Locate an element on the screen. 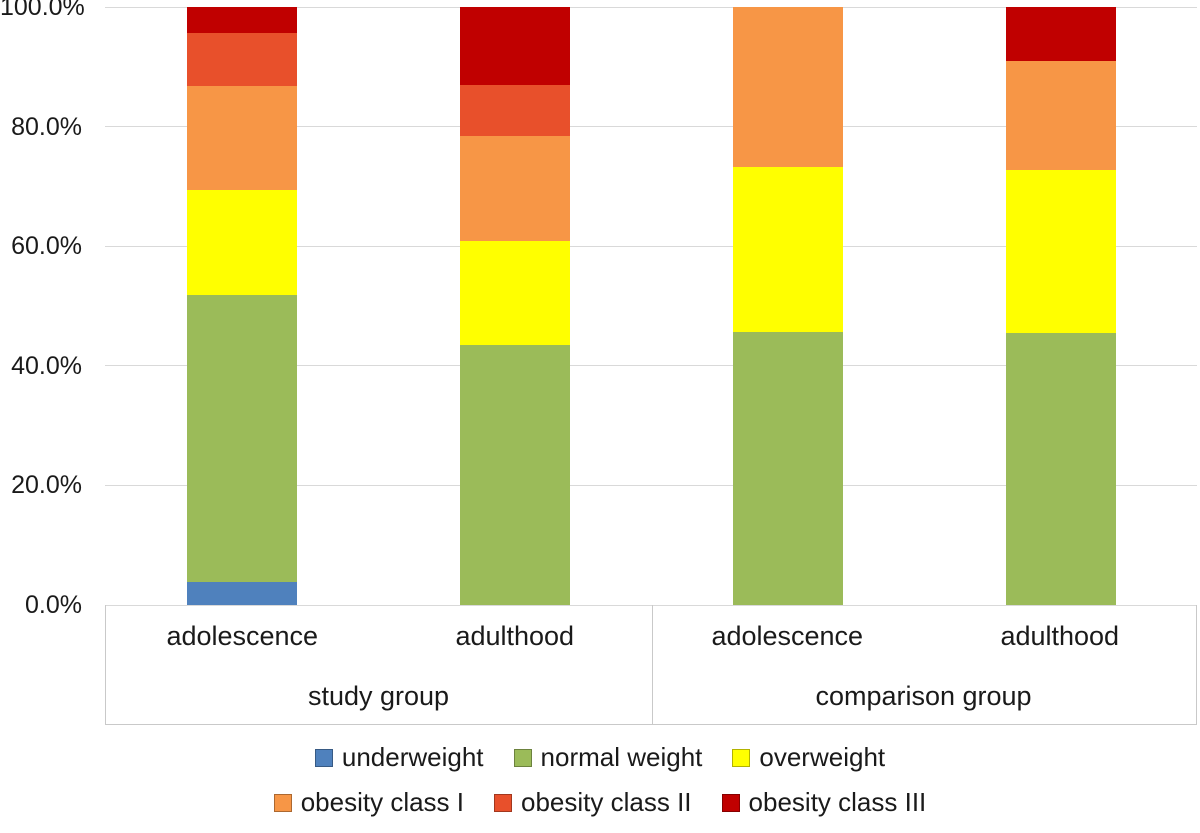 This screenshot has height=833, width=1200. x-axis-group-row: study group comparison group is located at coordinates (651, 696).